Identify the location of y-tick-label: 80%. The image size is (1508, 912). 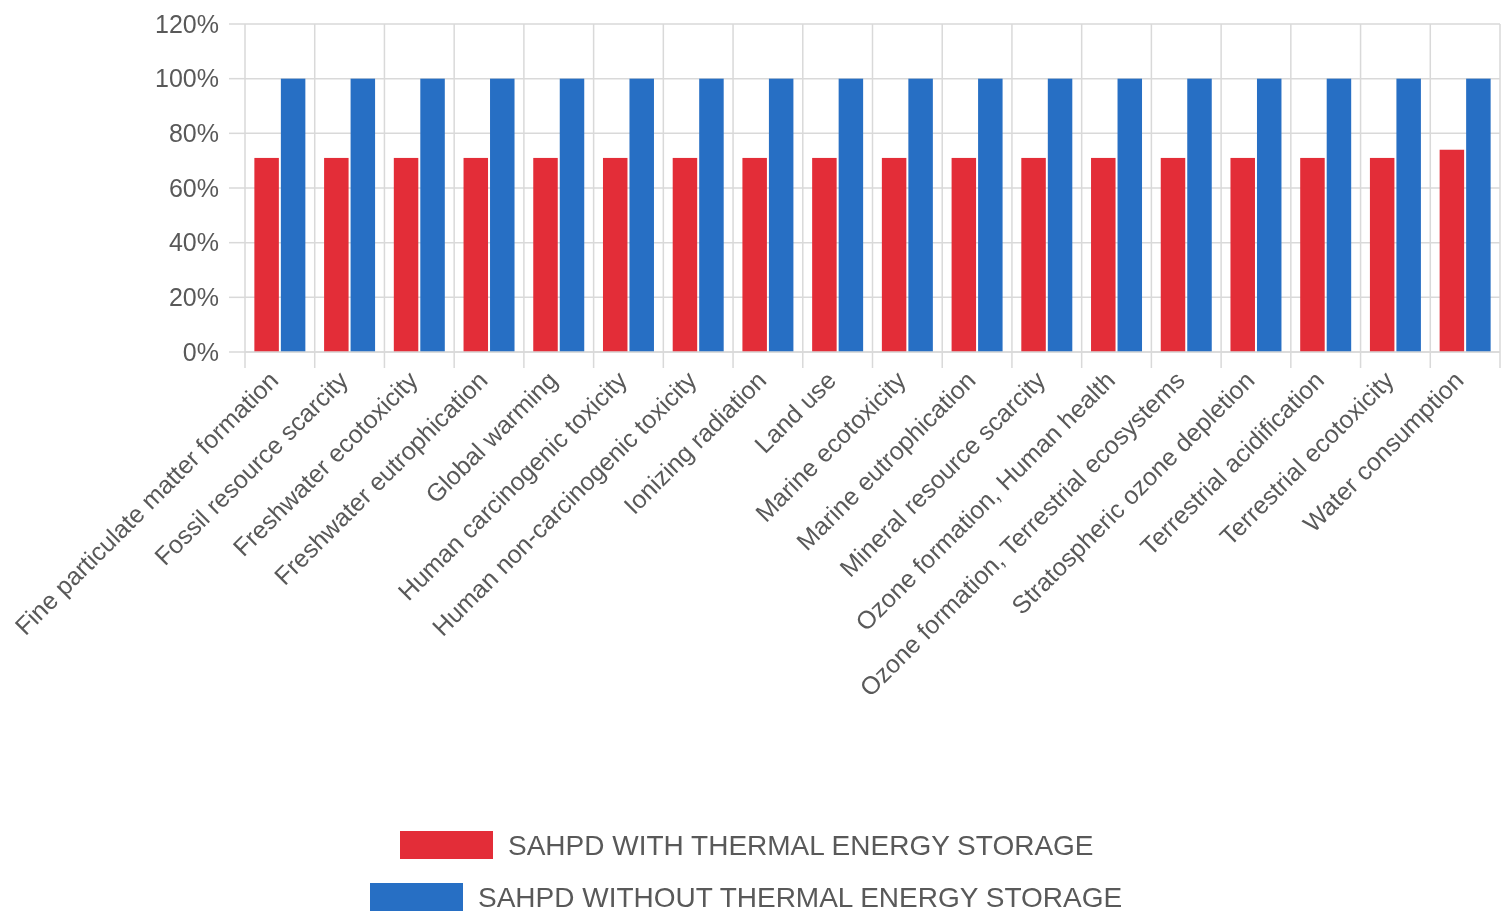
(193, 133).